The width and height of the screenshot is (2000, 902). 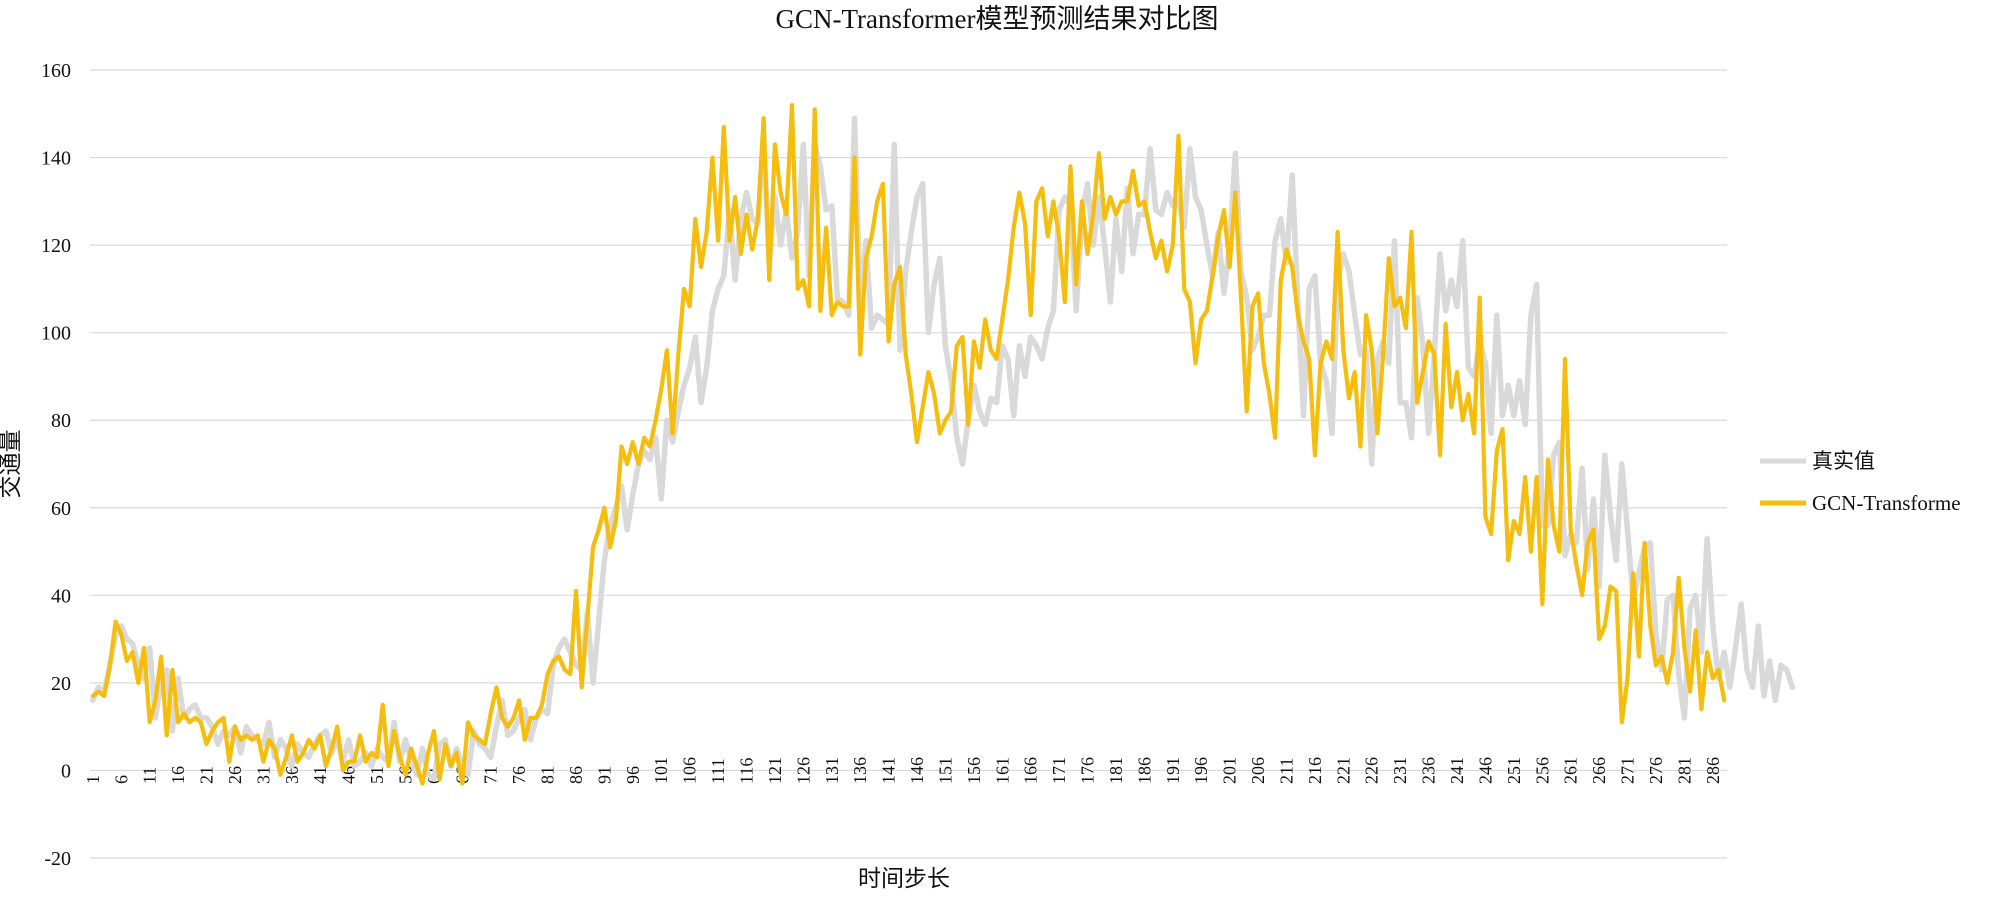 What do you see at coordinates (1002, 770) in the screenshot?
I see `x-tick-label: 161` at bounding box center [1002, 770].